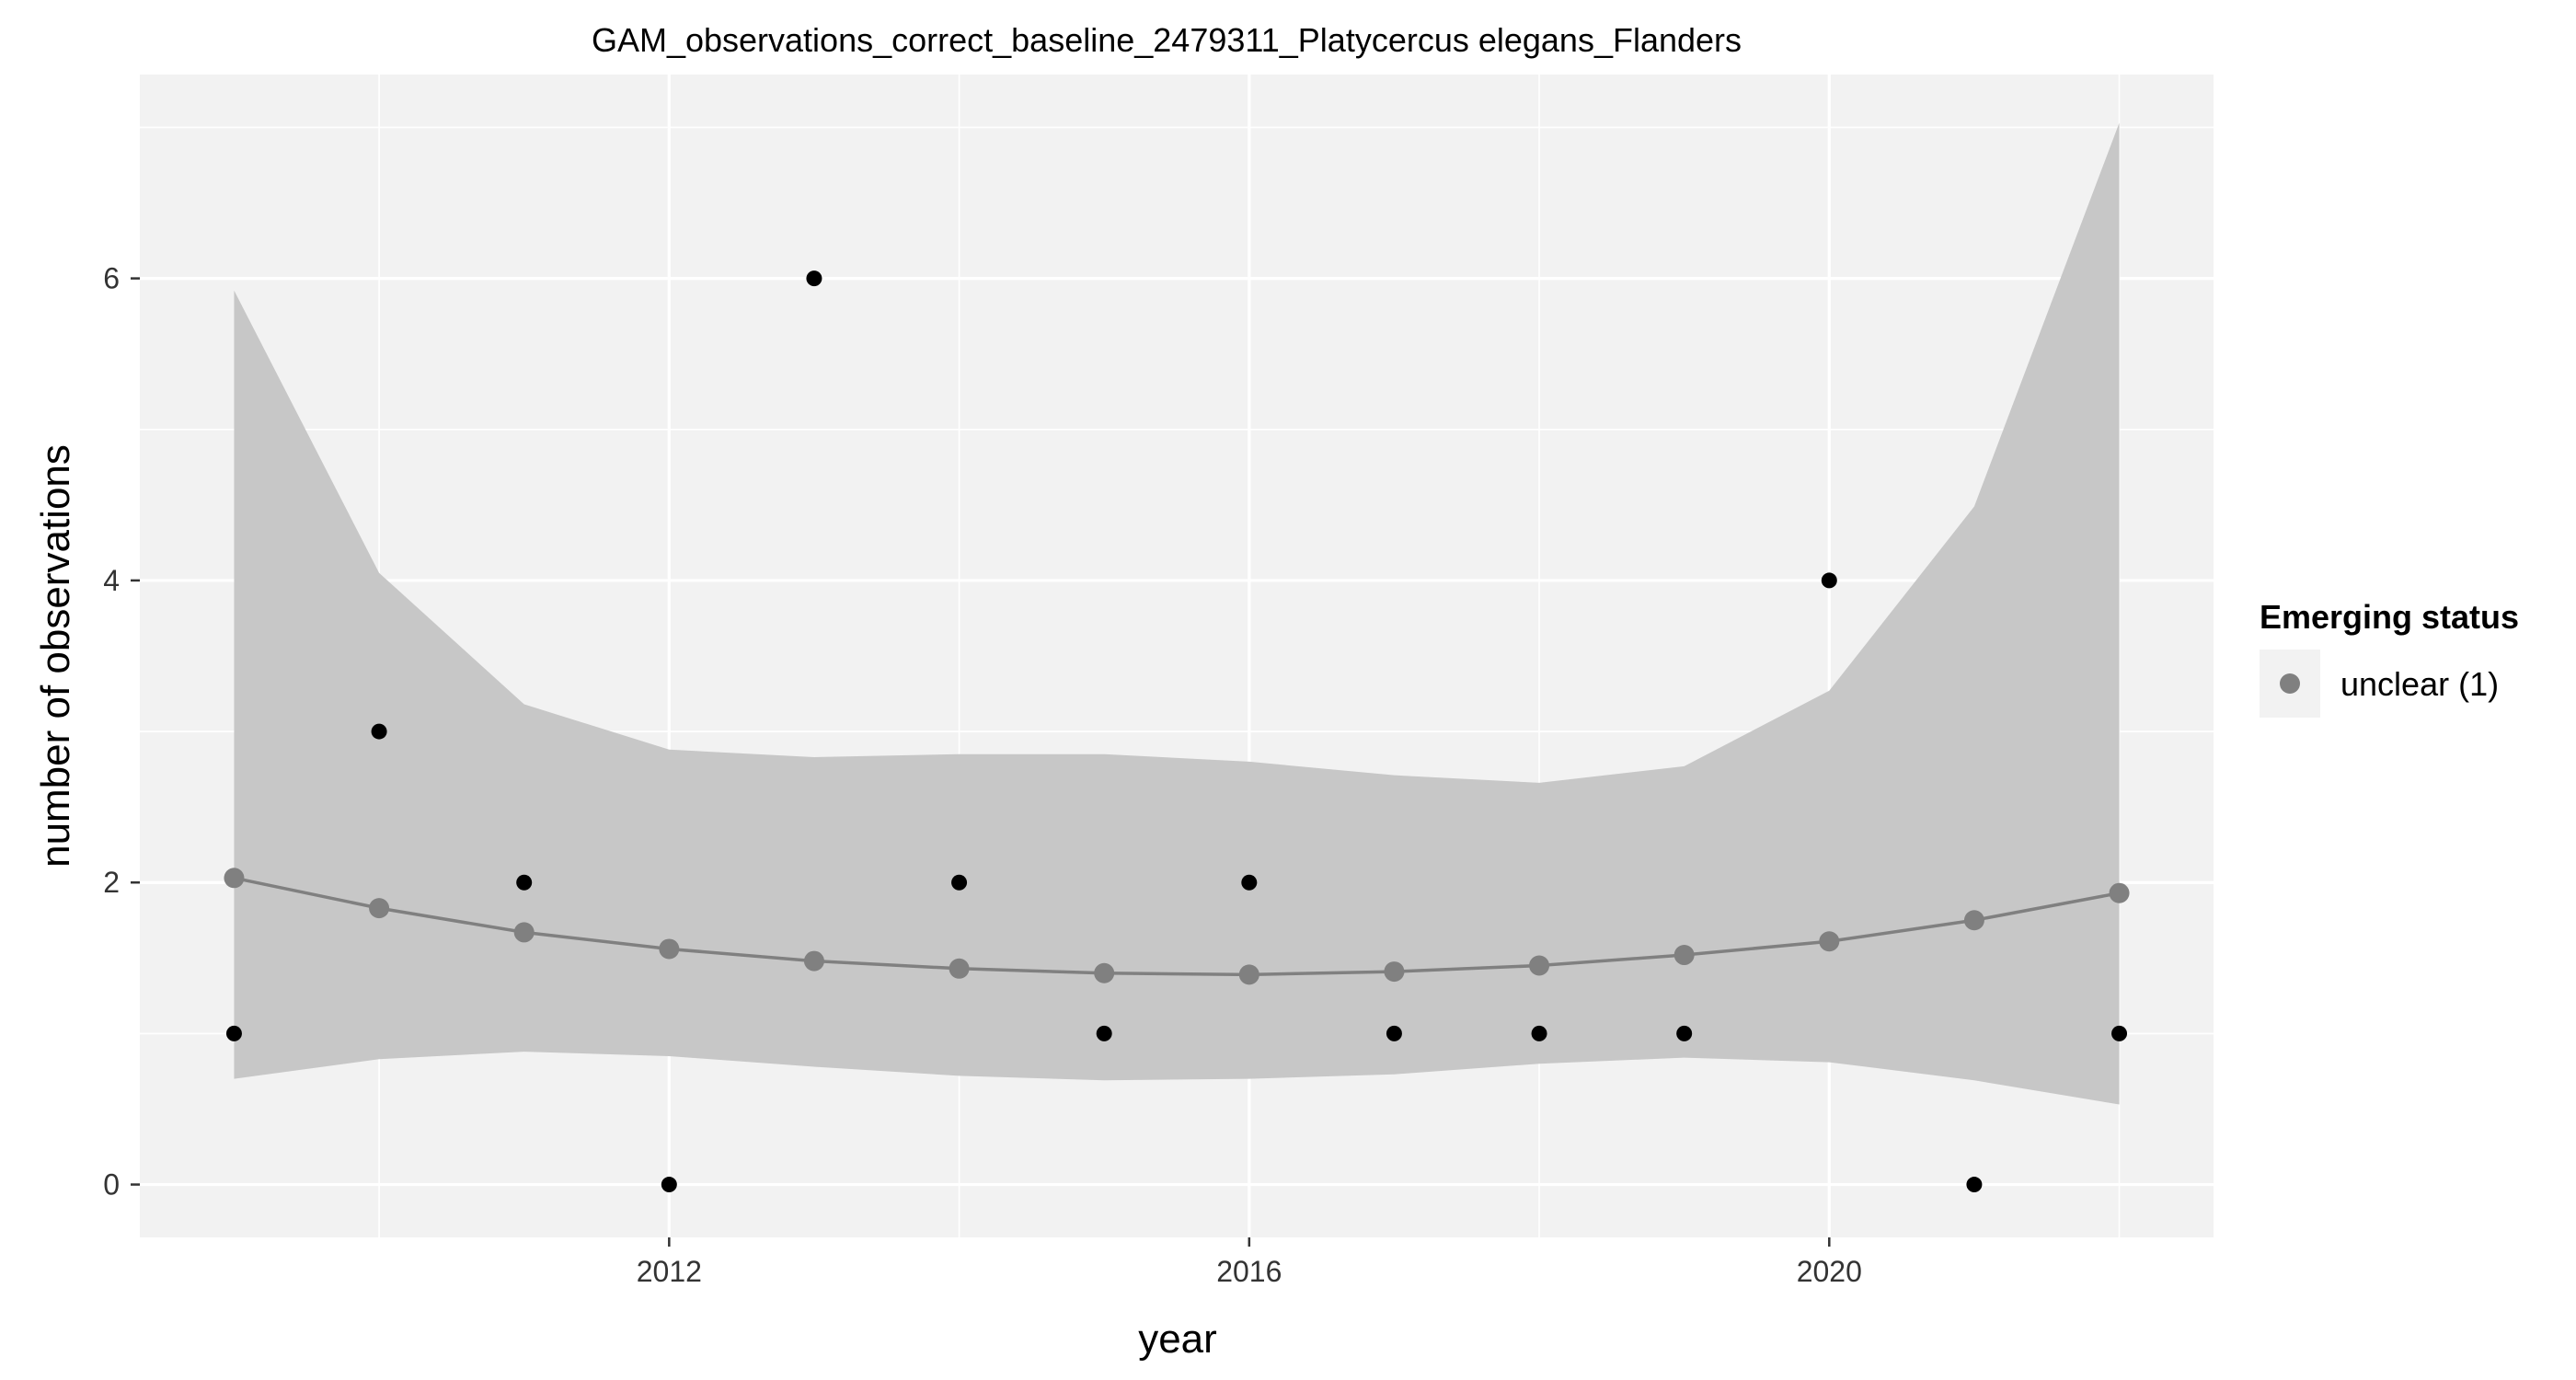  What do you see at coordinates (55, 656) in the screenshot?
I see `y-axis-title: number of observations` at bounding box center [55, 656].